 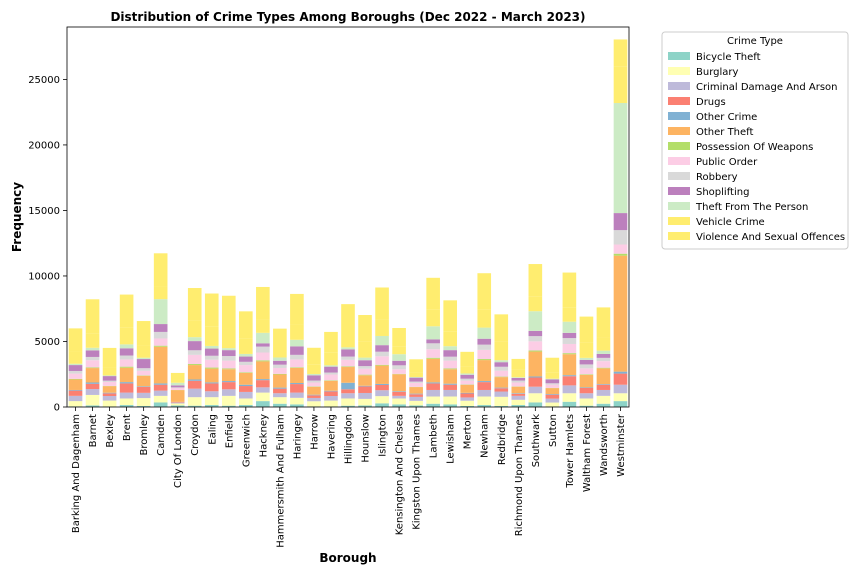 What do you see at coordinates (229, 431) in the screenshot?
I see `x-tick-label: Enfield` at bounding box center [229, 431].